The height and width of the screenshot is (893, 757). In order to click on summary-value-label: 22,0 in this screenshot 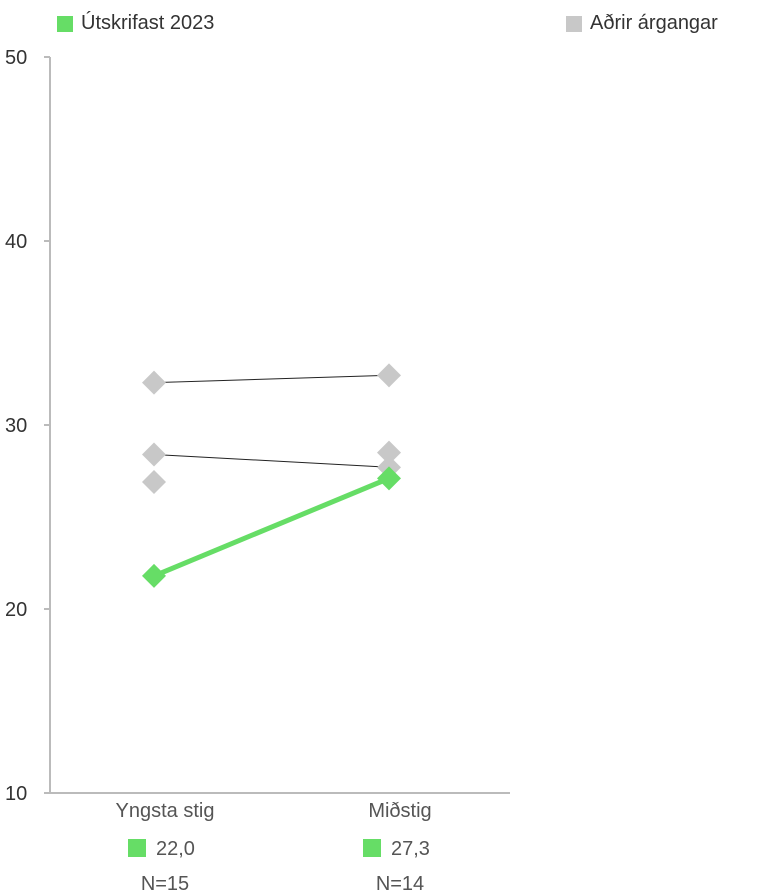, I will do `click(175, 849)`.